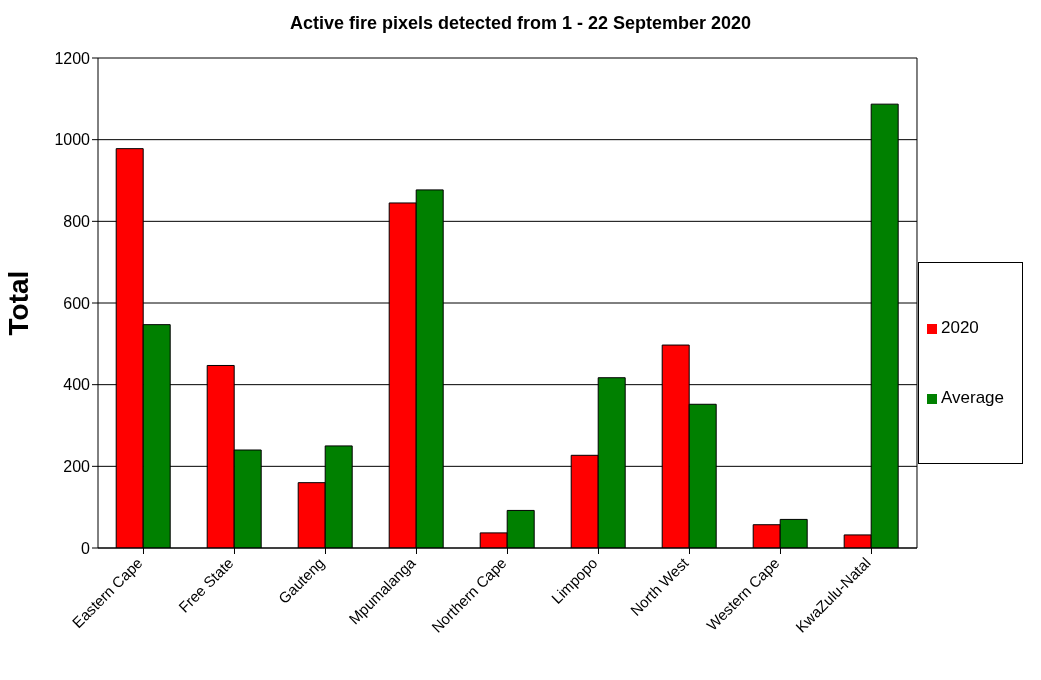 The image size is (1041, 680). Describe the element at coordinates (77, 222) in the screenshot. I see `y-tick-label: 800` at that location.